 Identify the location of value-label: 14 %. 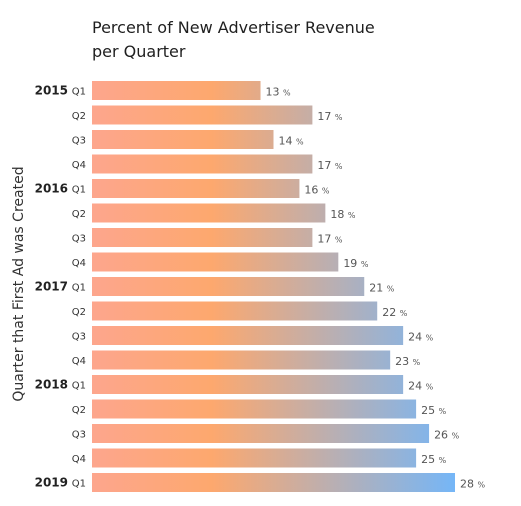
(292, 141).